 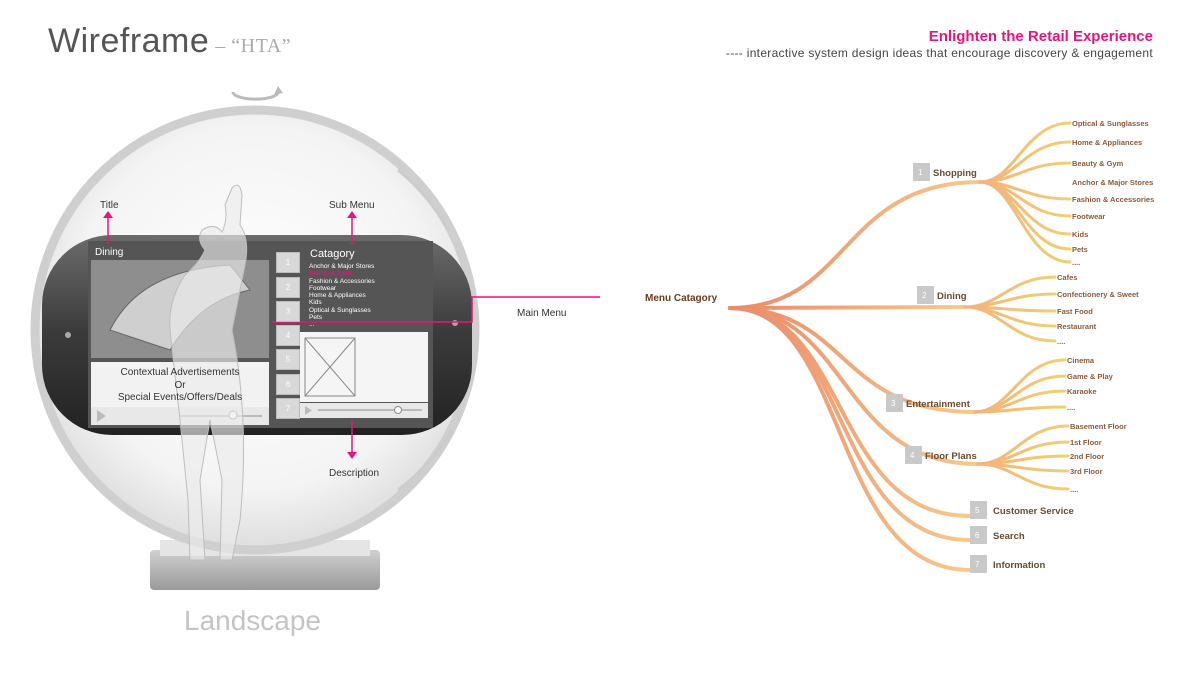 What do you see at coordinates (330, 367) in the screenshot?
I see `image-placeholder` at bounding box center [330, 367].